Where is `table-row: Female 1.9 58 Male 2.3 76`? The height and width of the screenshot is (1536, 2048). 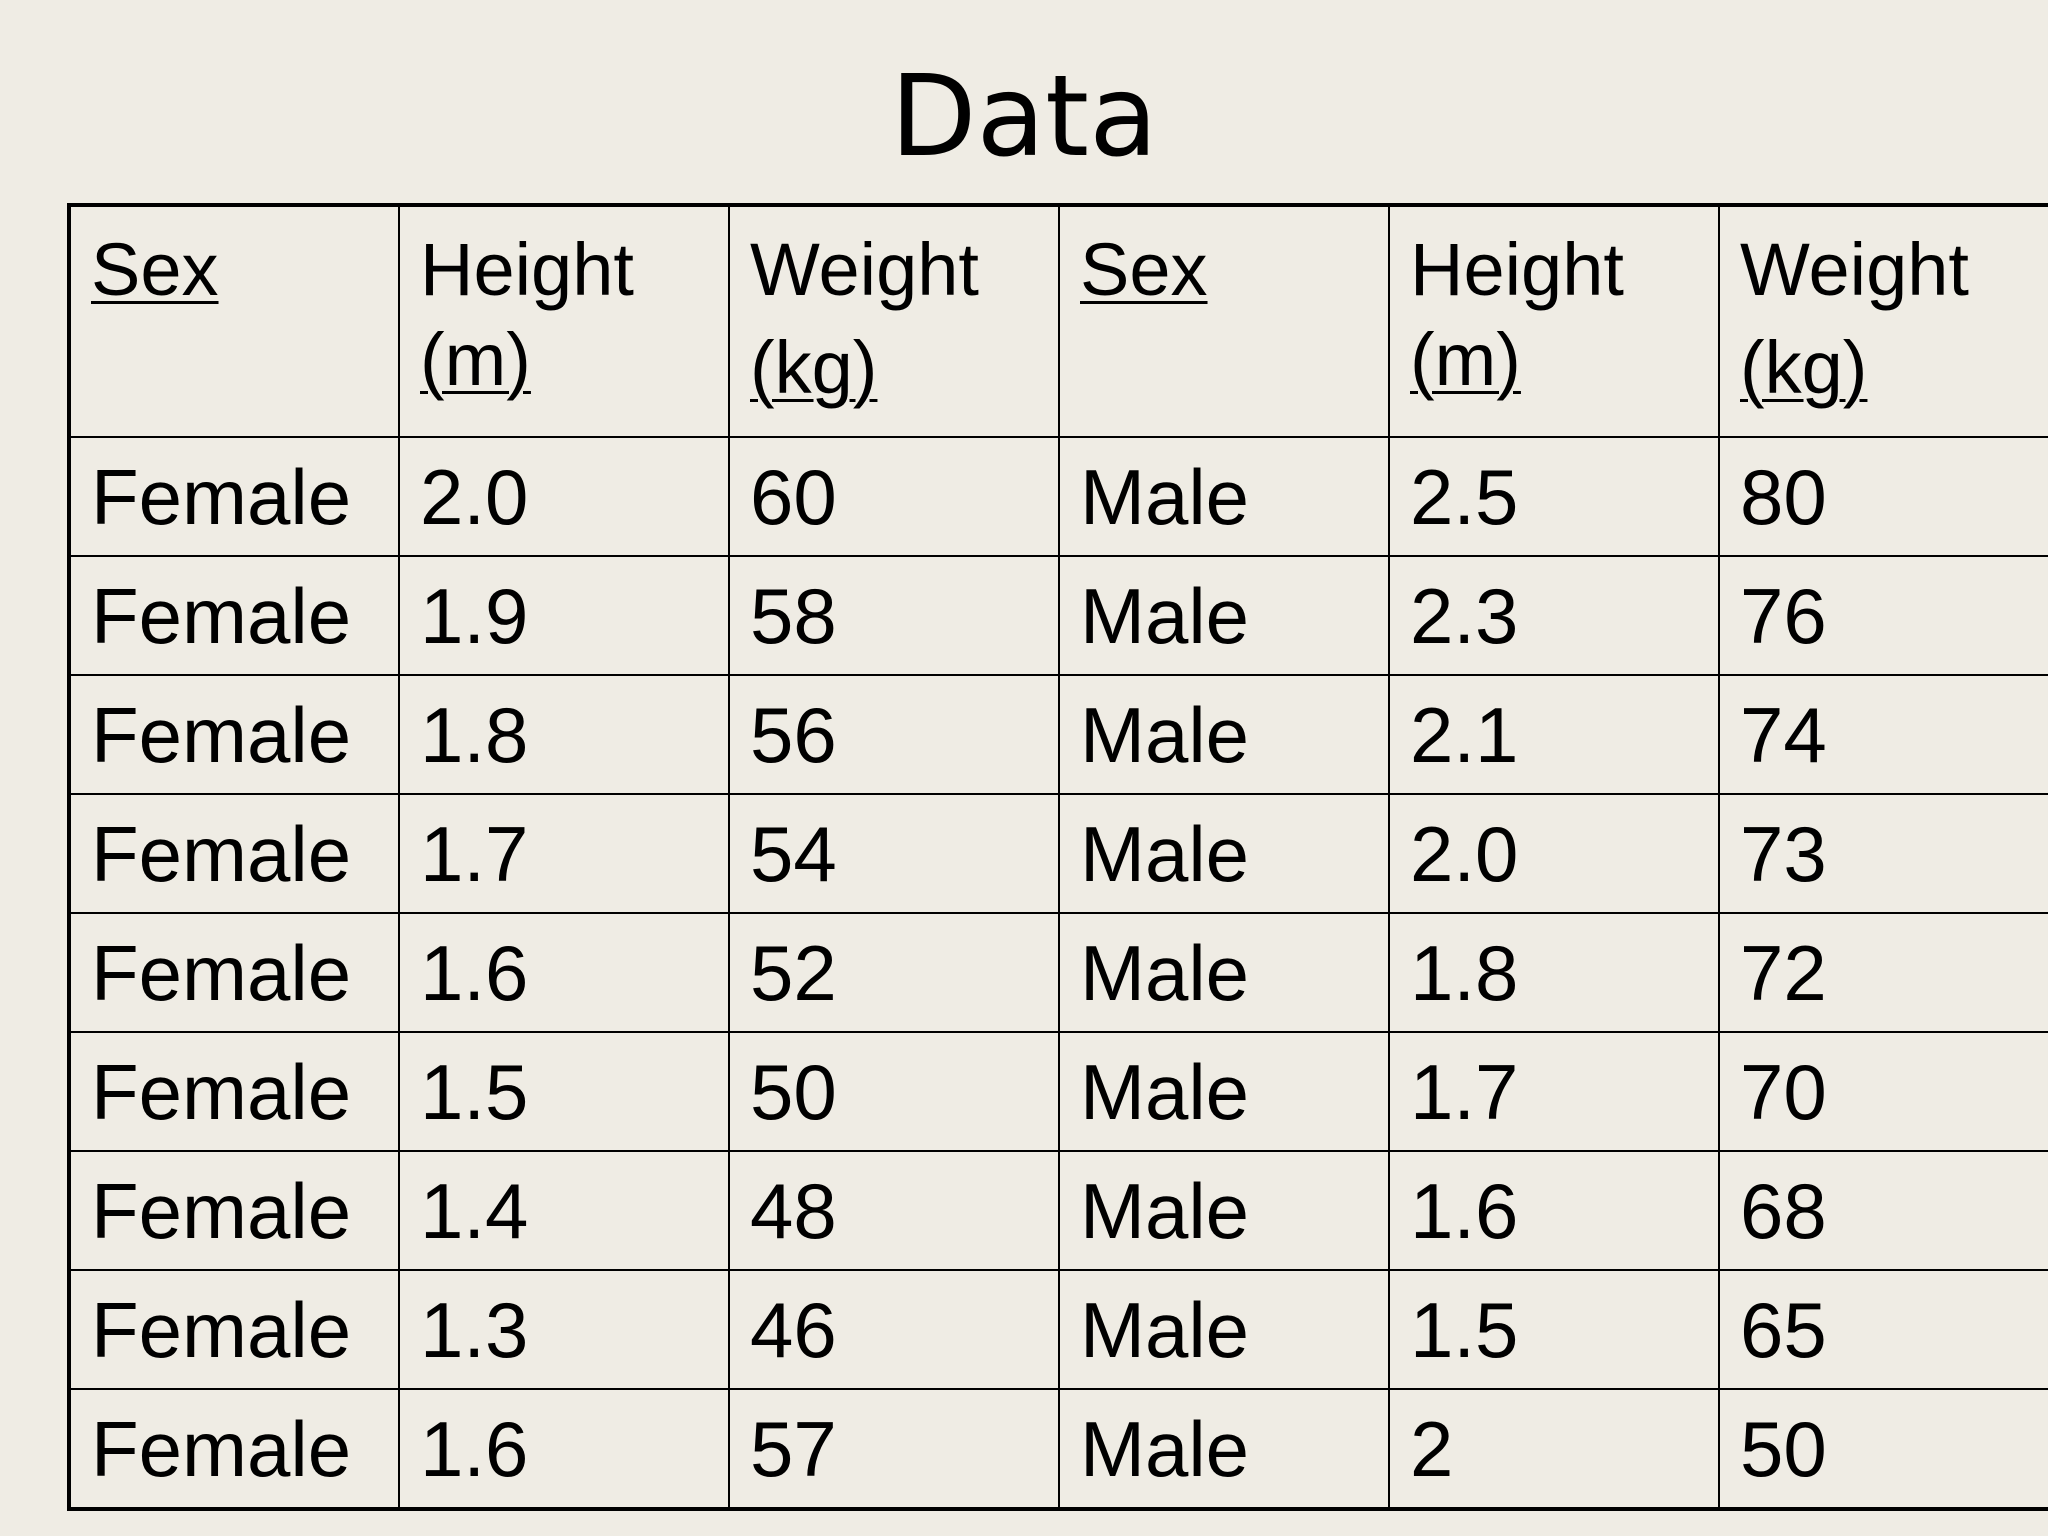
table-row: Female 1.9 58 Male 2.3 76 is located at coordinates (1058, 615).